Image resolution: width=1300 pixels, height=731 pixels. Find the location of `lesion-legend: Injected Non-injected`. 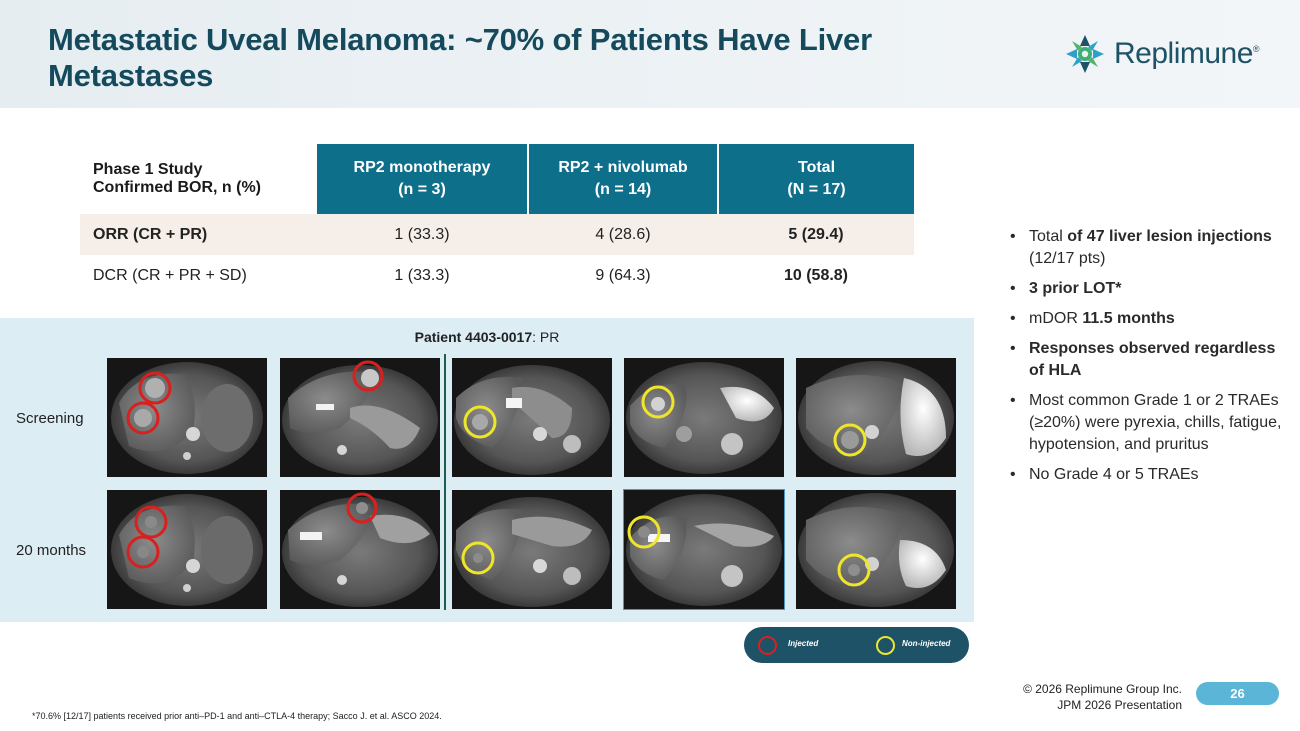

lesion-legend: Injected Non-injected is located at coordinates (856, 645).